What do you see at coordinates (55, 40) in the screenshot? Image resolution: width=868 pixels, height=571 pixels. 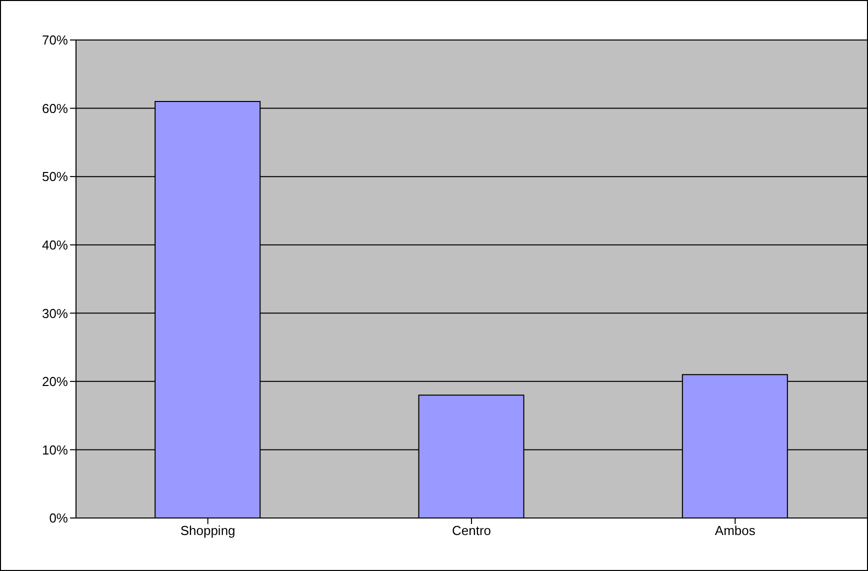 I see `y-tick-label: 70%` at bounding box center [55, 40].